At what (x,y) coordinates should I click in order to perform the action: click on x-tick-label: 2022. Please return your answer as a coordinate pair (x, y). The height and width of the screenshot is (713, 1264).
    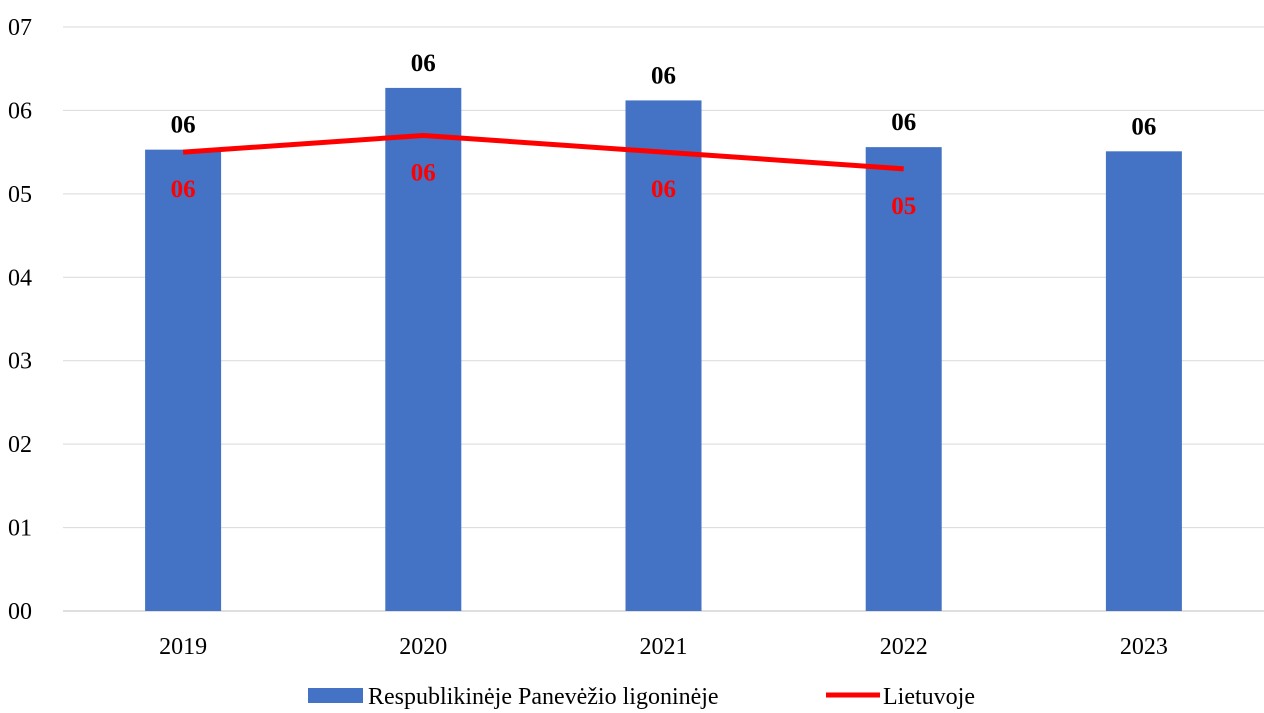
    Looking at the image, I should click on (904, 647).